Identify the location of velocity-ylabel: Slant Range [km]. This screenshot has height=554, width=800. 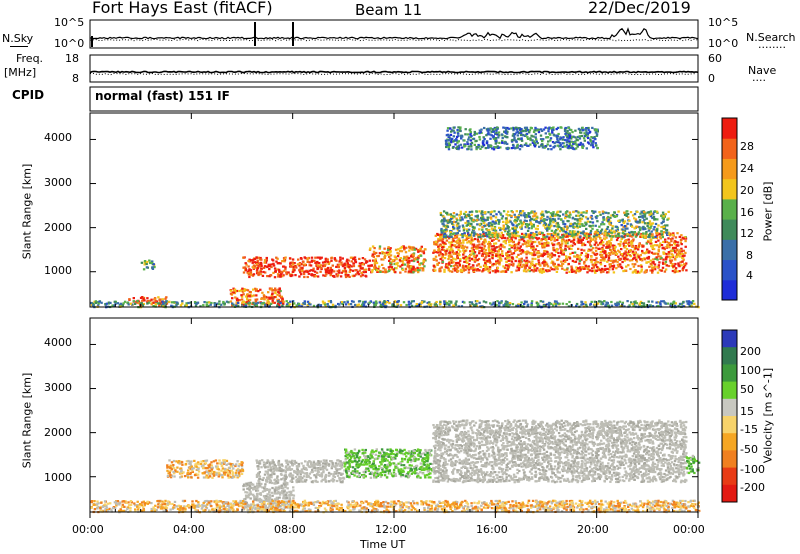
(27, 420).